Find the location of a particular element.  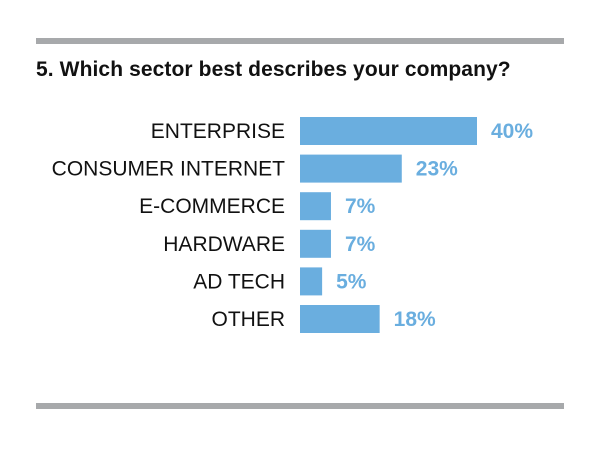

bar-e-commerce is located at coordinates (315, 206).